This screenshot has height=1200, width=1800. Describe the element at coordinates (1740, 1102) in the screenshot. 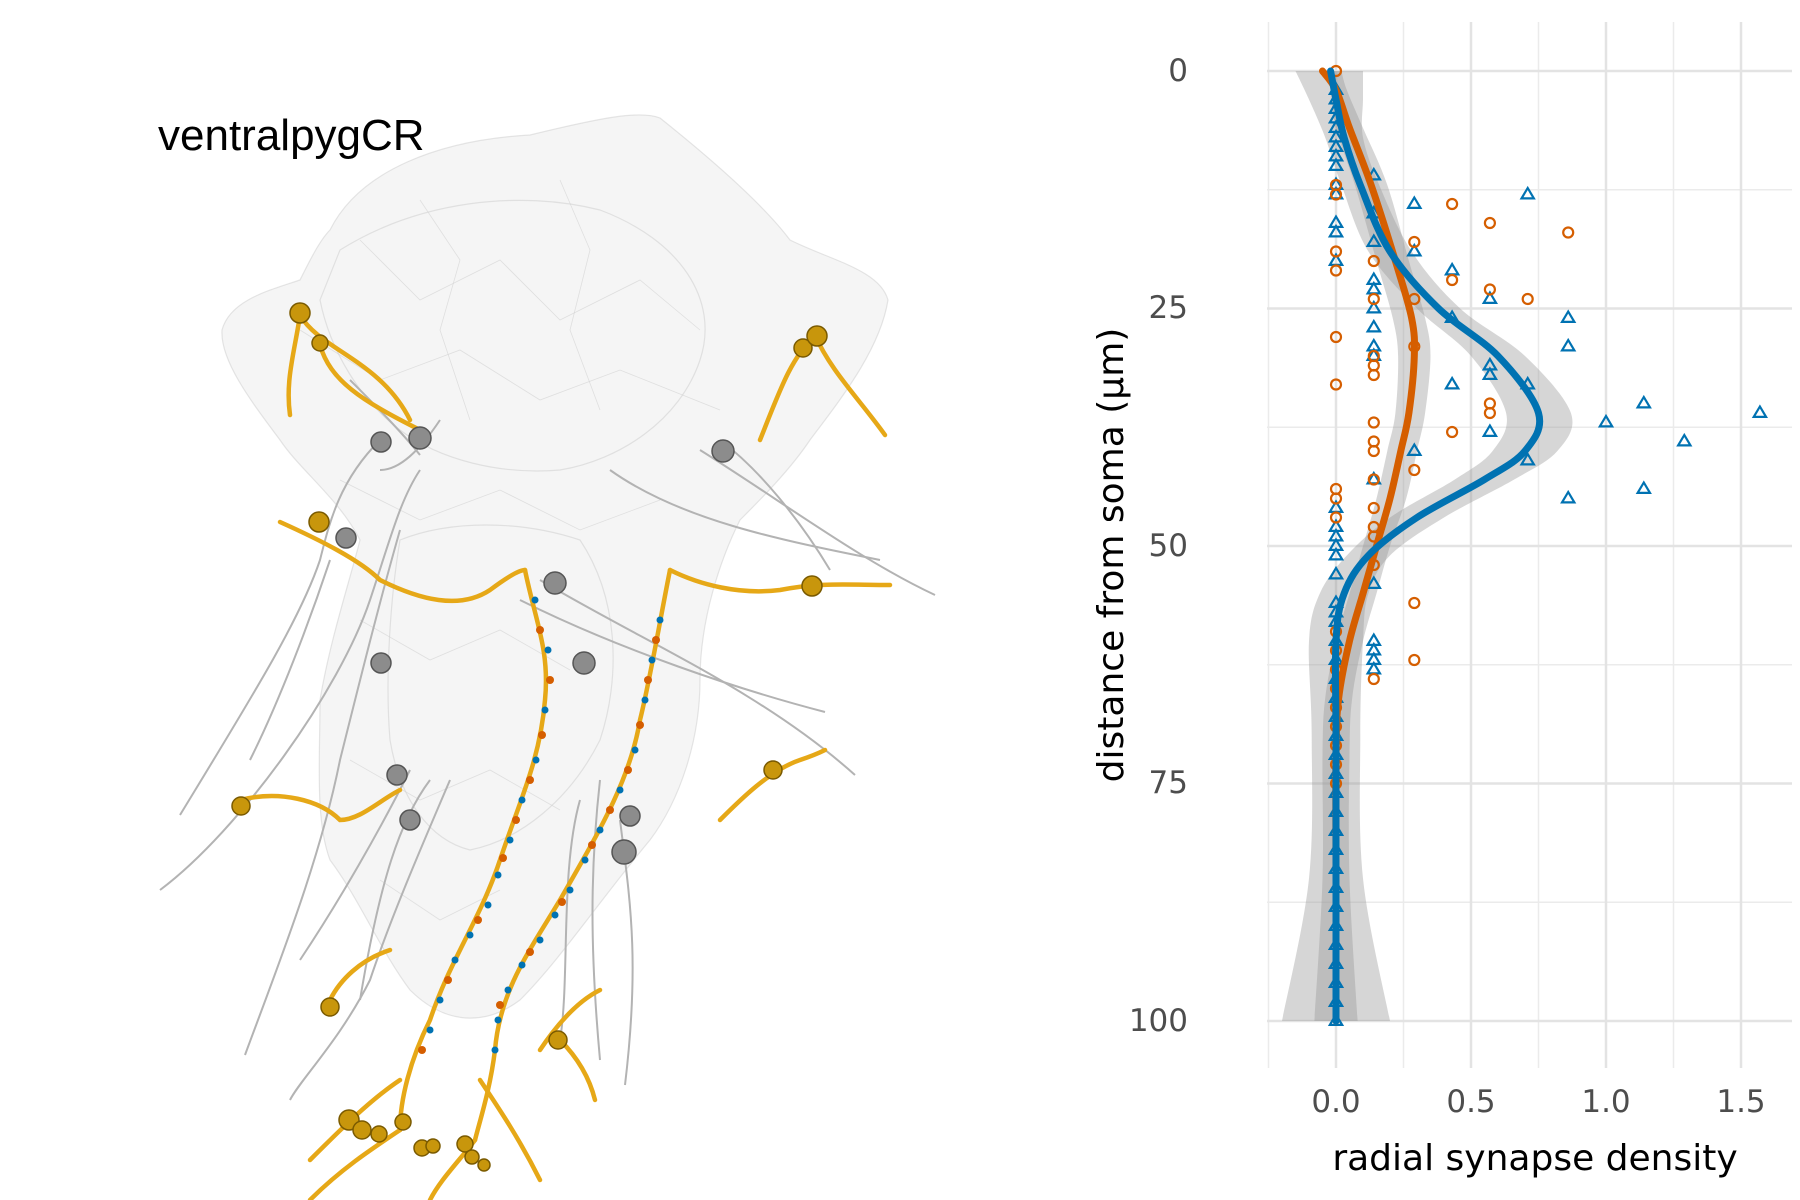

I see `x-tick-label: 1.5` at that location.